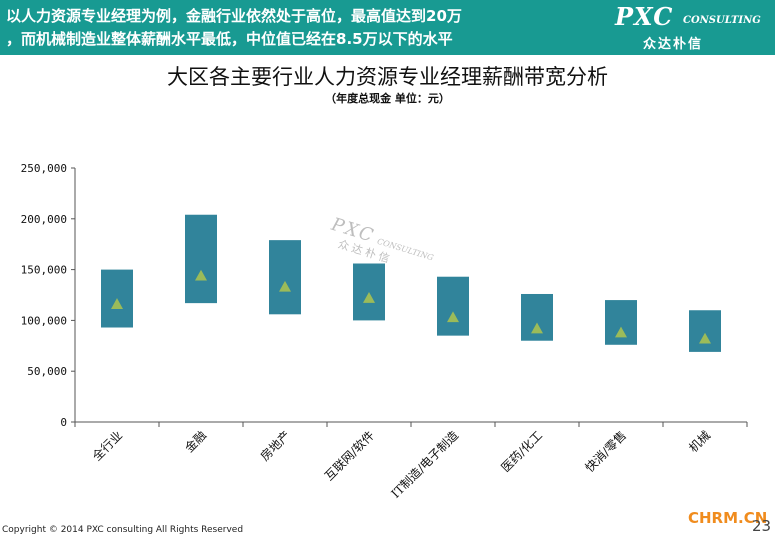 The height and width of the screenshot is (537, 775). Describe the element at coordinates (63, 422) in the screenshot. I see `y-tick-label: 0` at that location.